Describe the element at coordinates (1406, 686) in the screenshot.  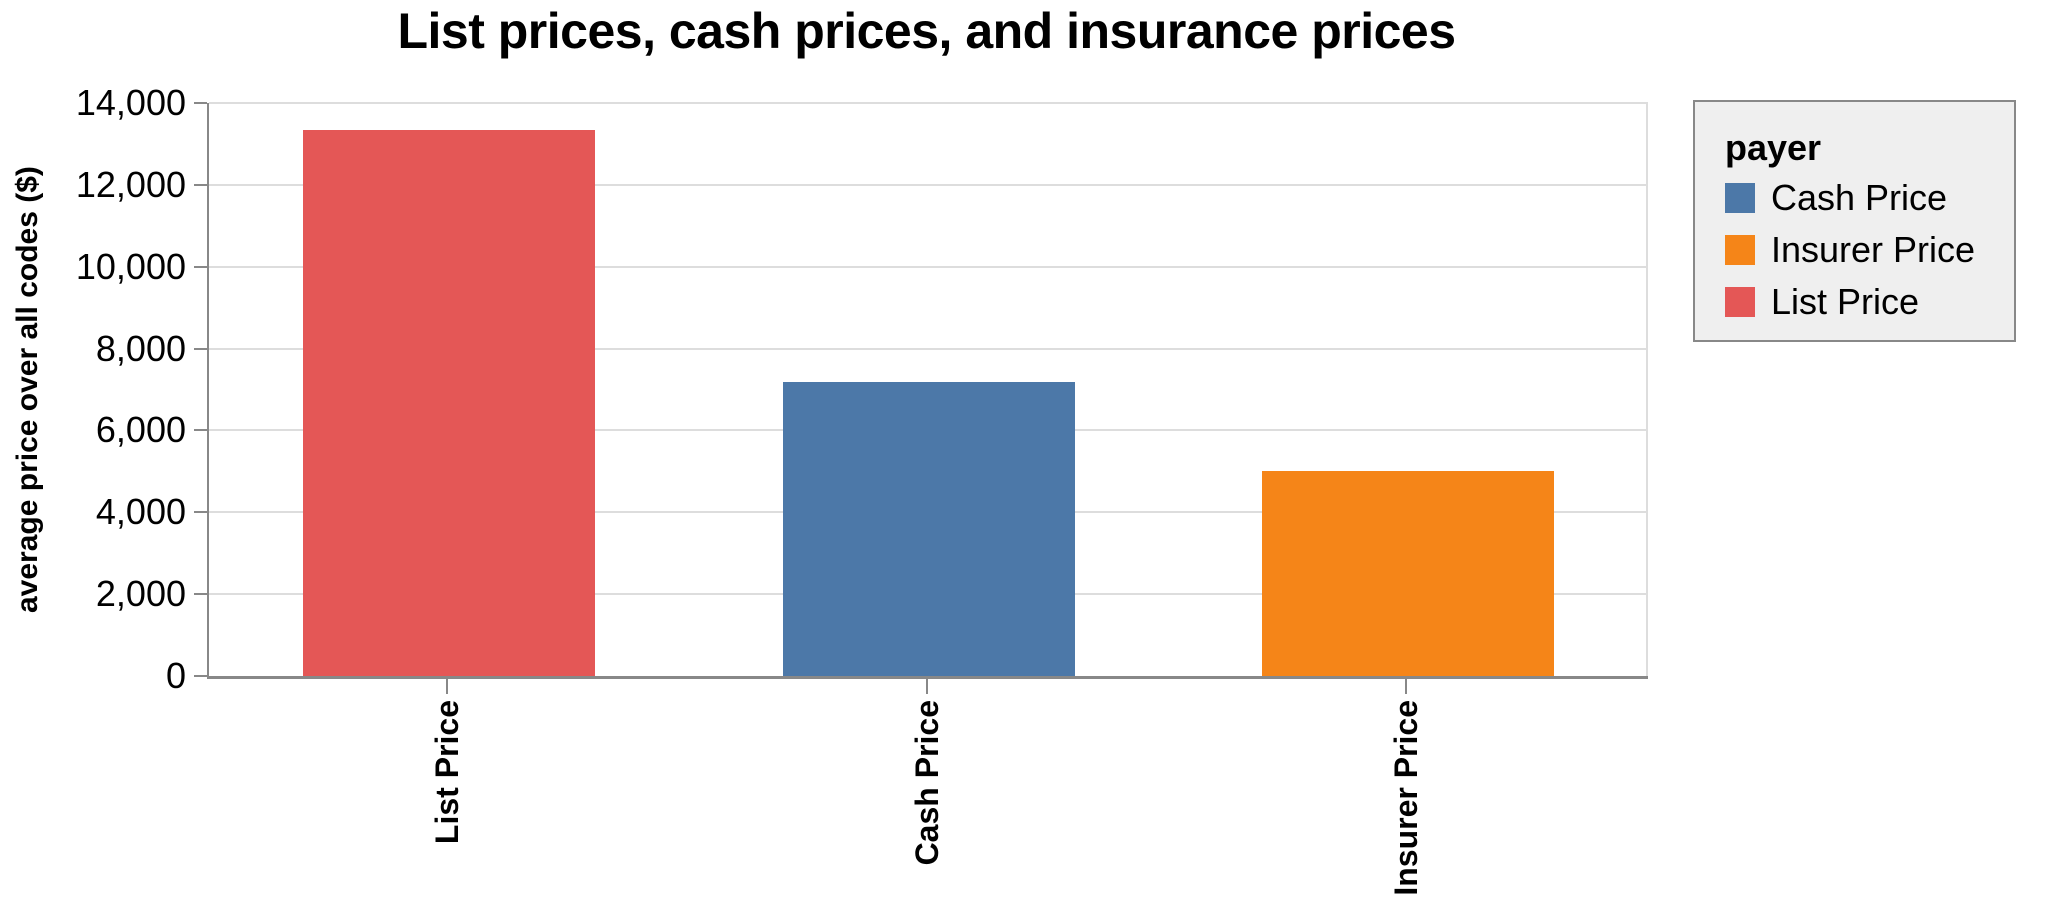
I see `x-tick-mark-insurer-price` at that location.